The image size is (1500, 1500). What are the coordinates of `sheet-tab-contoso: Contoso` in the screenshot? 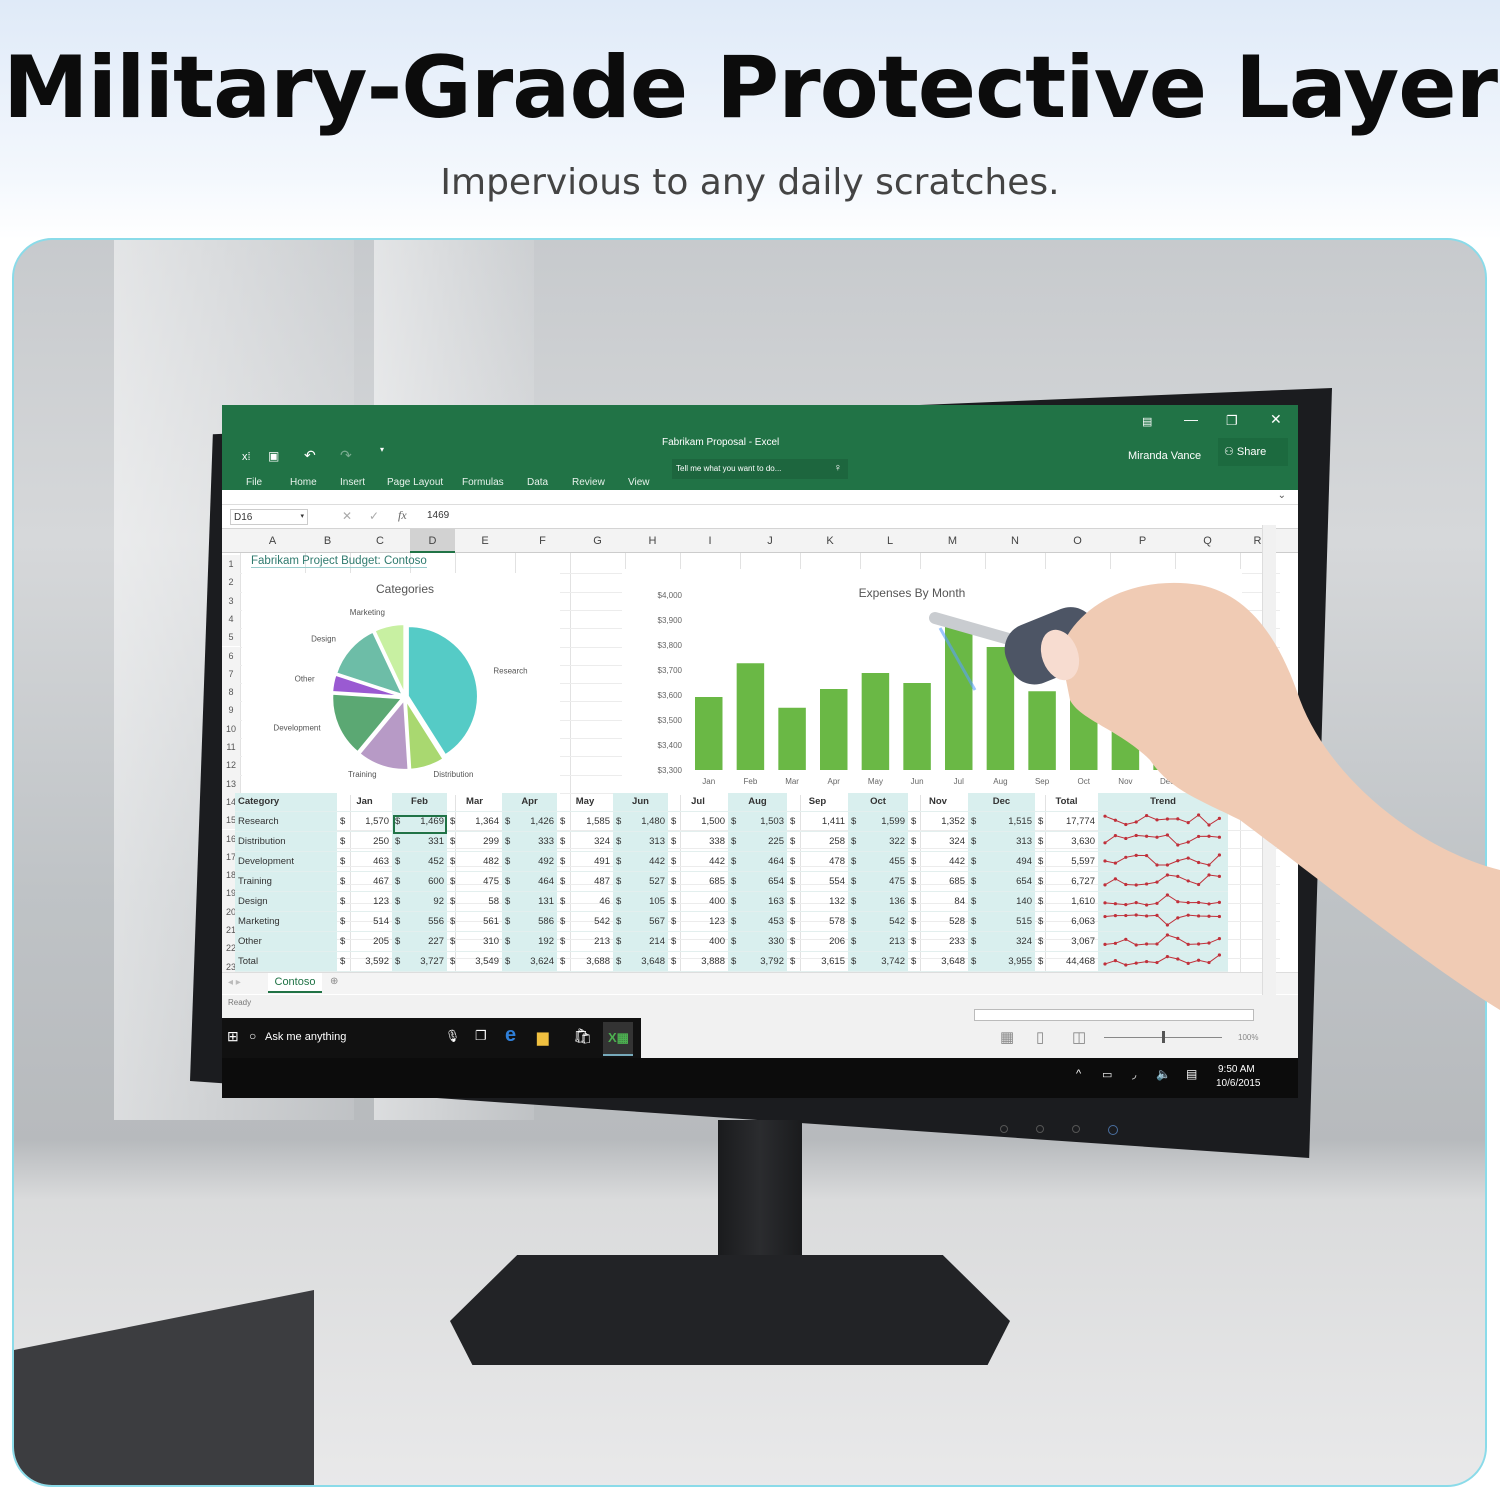 It's located at (295, 983).